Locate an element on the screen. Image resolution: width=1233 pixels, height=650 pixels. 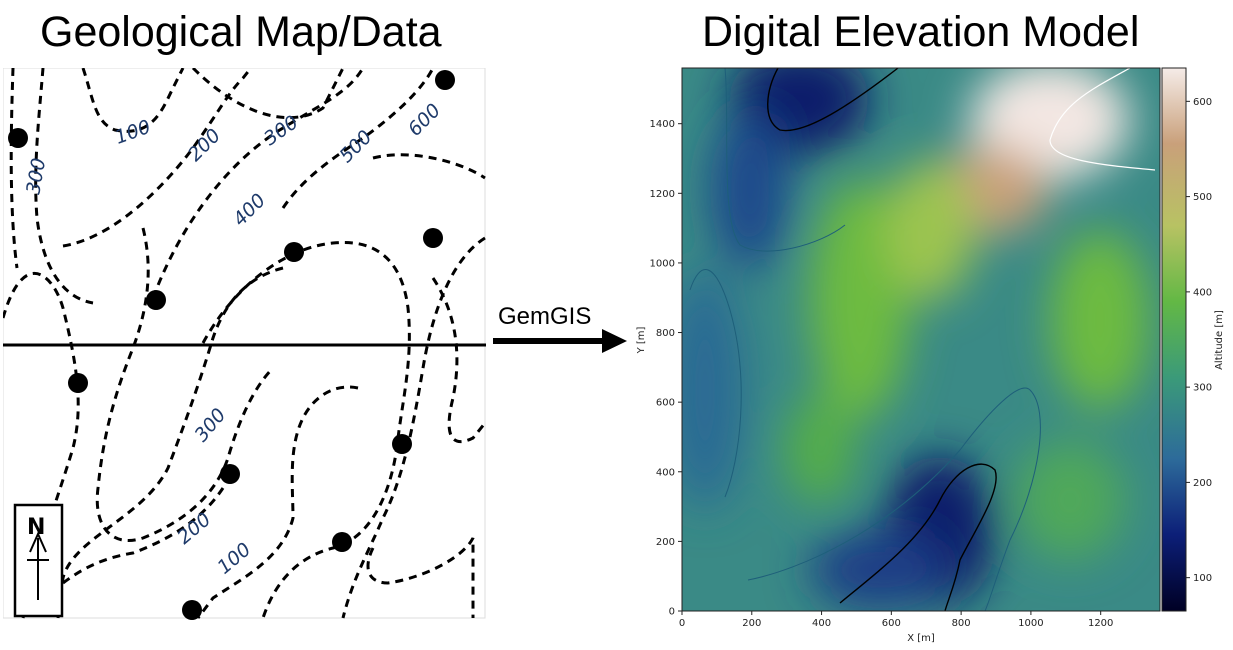
north-head is located at coordinates (38, 542).